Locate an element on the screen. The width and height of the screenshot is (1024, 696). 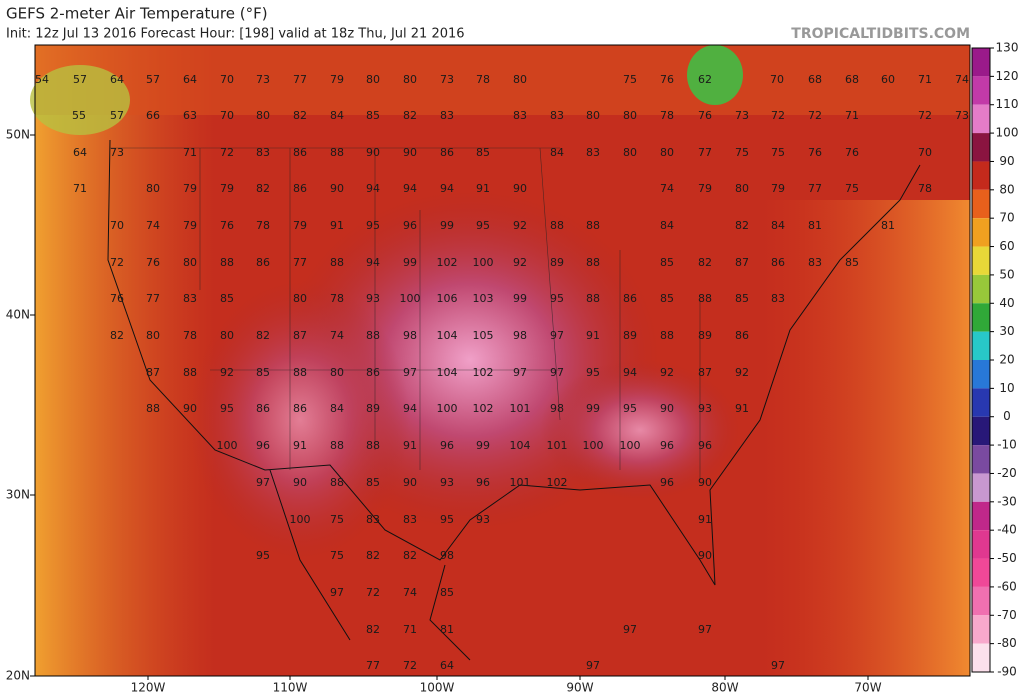
colorbar-label: 40 is located at coordinates (1006, 303).